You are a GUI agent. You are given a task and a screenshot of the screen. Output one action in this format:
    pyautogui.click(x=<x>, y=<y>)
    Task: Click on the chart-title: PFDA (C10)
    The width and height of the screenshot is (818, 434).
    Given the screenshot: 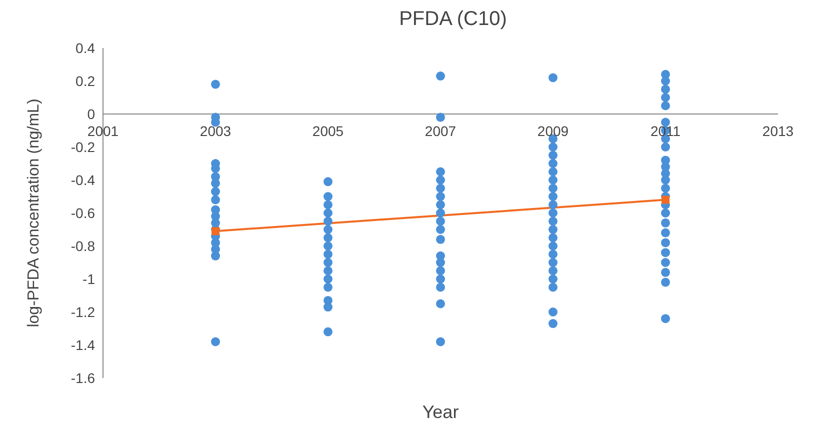 What is the action you would take?
    pyautogui.click(x=453, y=20)
    